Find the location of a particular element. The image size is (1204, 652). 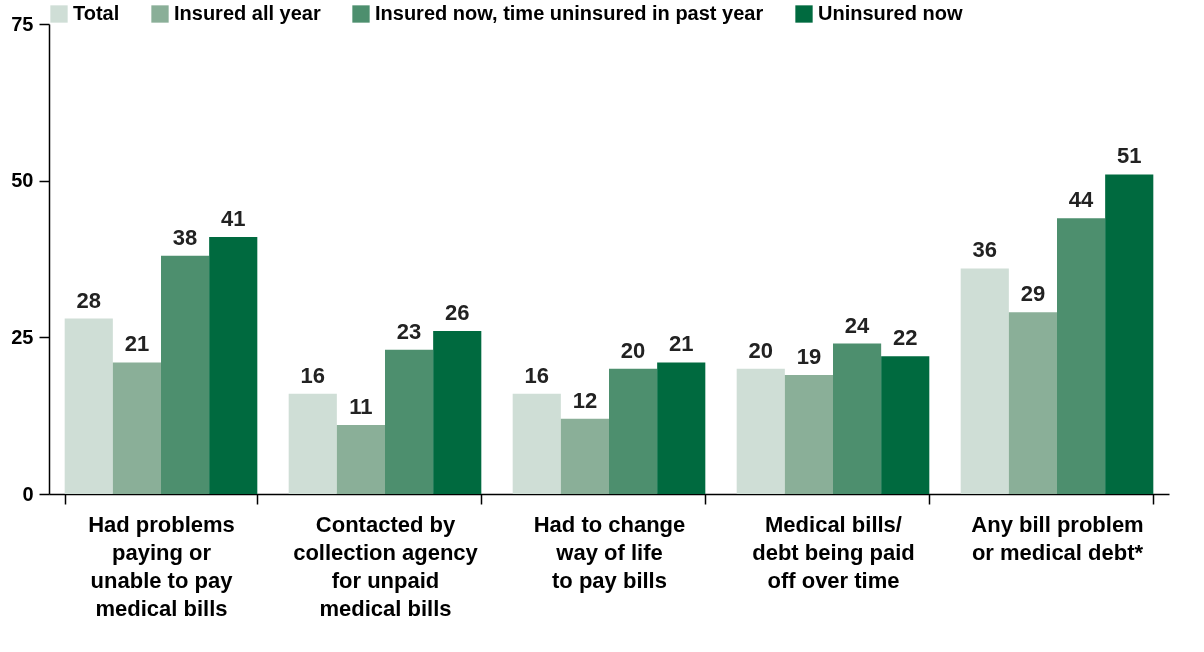

y-tick-label: 0 is located at coordinates (28, 493).